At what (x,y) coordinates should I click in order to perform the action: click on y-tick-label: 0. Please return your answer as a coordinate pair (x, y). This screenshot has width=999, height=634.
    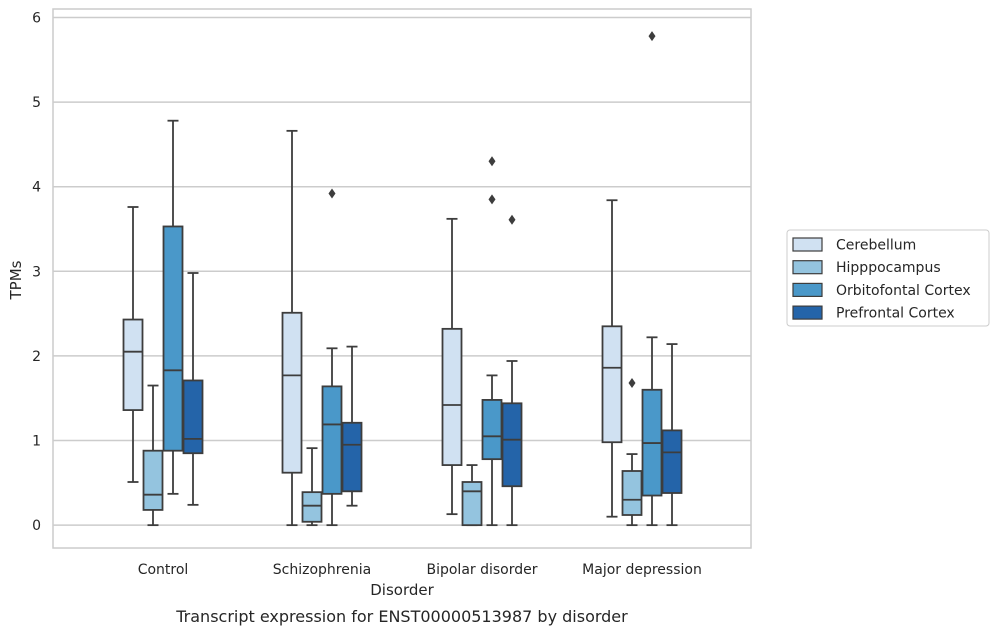
    Looking at the image, I should click on (36, 526).